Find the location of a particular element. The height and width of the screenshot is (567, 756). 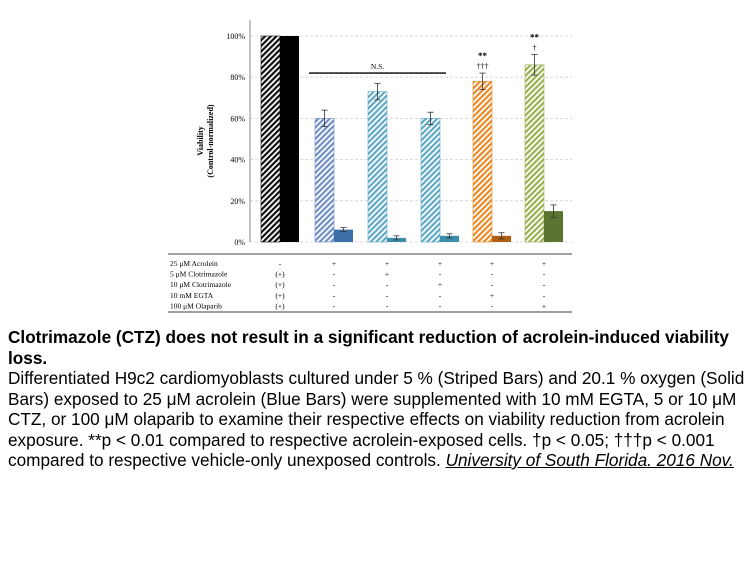

y-tick-label: 20% is located at coordinates (237, 201).